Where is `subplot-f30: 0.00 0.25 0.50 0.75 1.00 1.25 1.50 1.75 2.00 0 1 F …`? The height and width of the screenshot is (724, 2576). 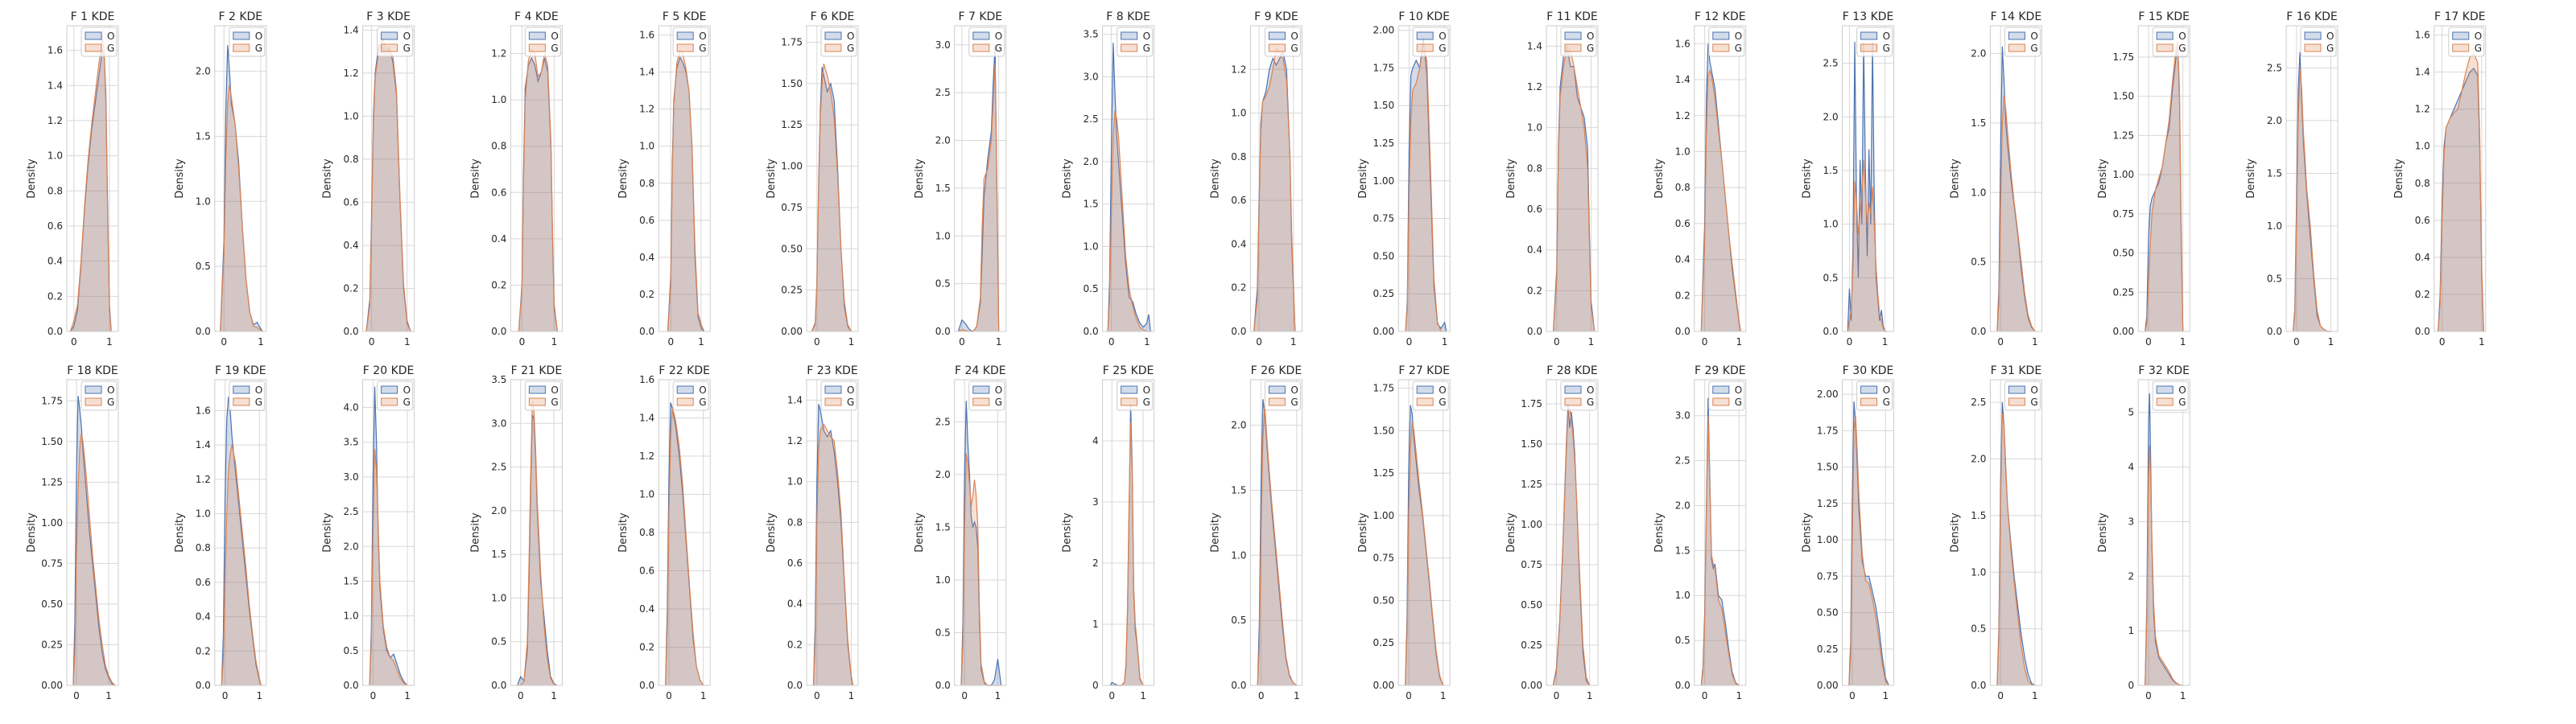 subplot-f30: 0.00 0.25 0.50 0.75 1.00 1.25 1.50 1.75 2.00 0 1 F … is located at coordinates (1849, 532).